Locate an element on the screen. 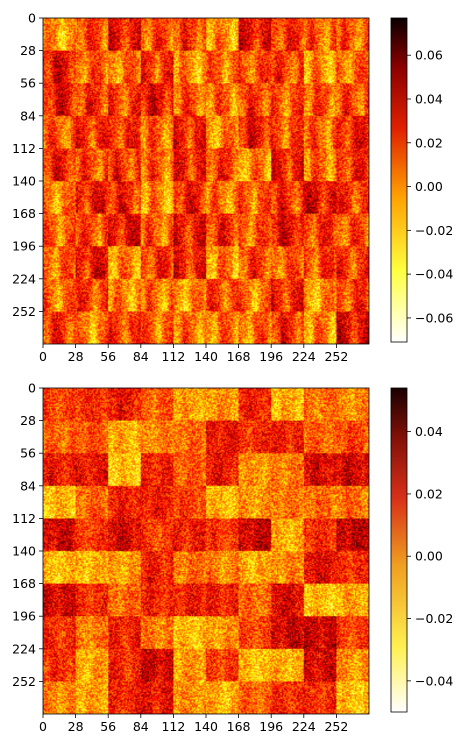 Image resolution: width=466 pixels, height=745 pixels. colorbar-tick-label: 0.06 is located at coordinates (429, 55).